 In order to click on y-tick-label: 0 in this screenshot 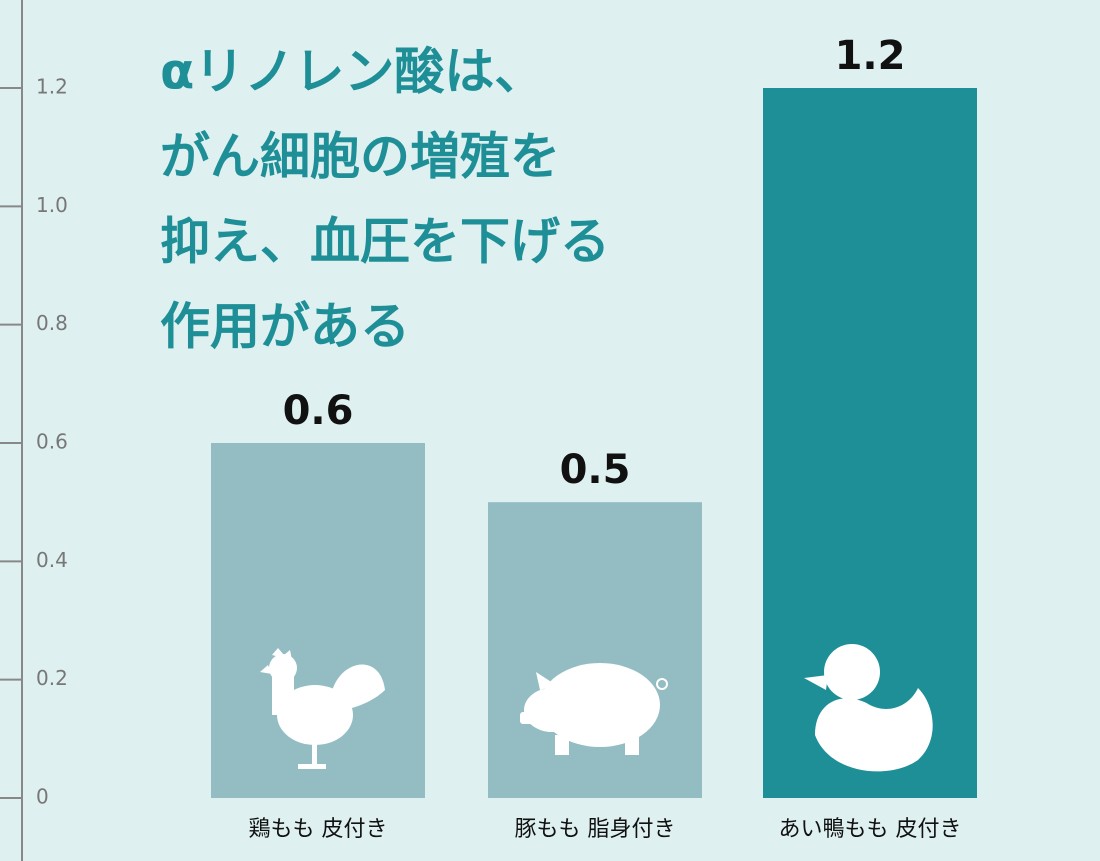, I will do `click(42, 797)`.